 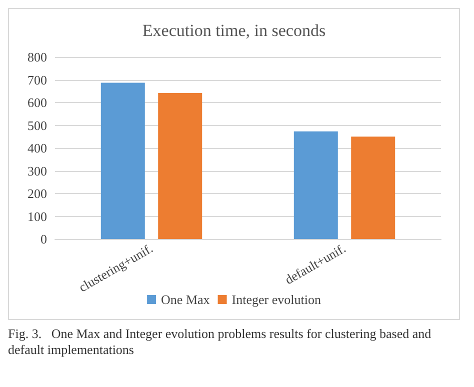 What do you see at coordinates (37, 102) in the screenshot?
I see `y-tick-label: 600` at bounding box center [37, 102].